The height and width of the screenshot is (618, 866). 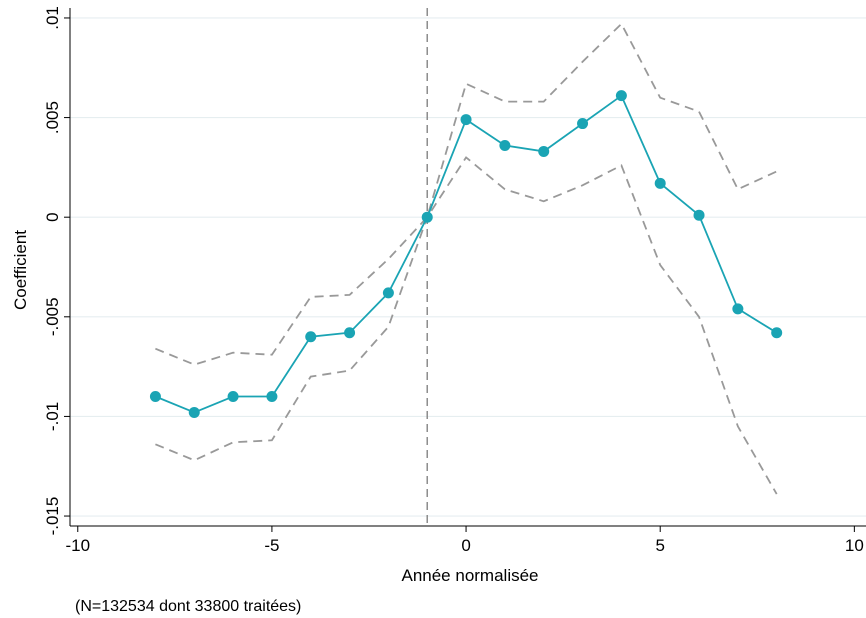 What do you see at coordinates (465, 545) in the screenshot?
I see `x-tick-label-2: 0` at bounding box center [465, 545].